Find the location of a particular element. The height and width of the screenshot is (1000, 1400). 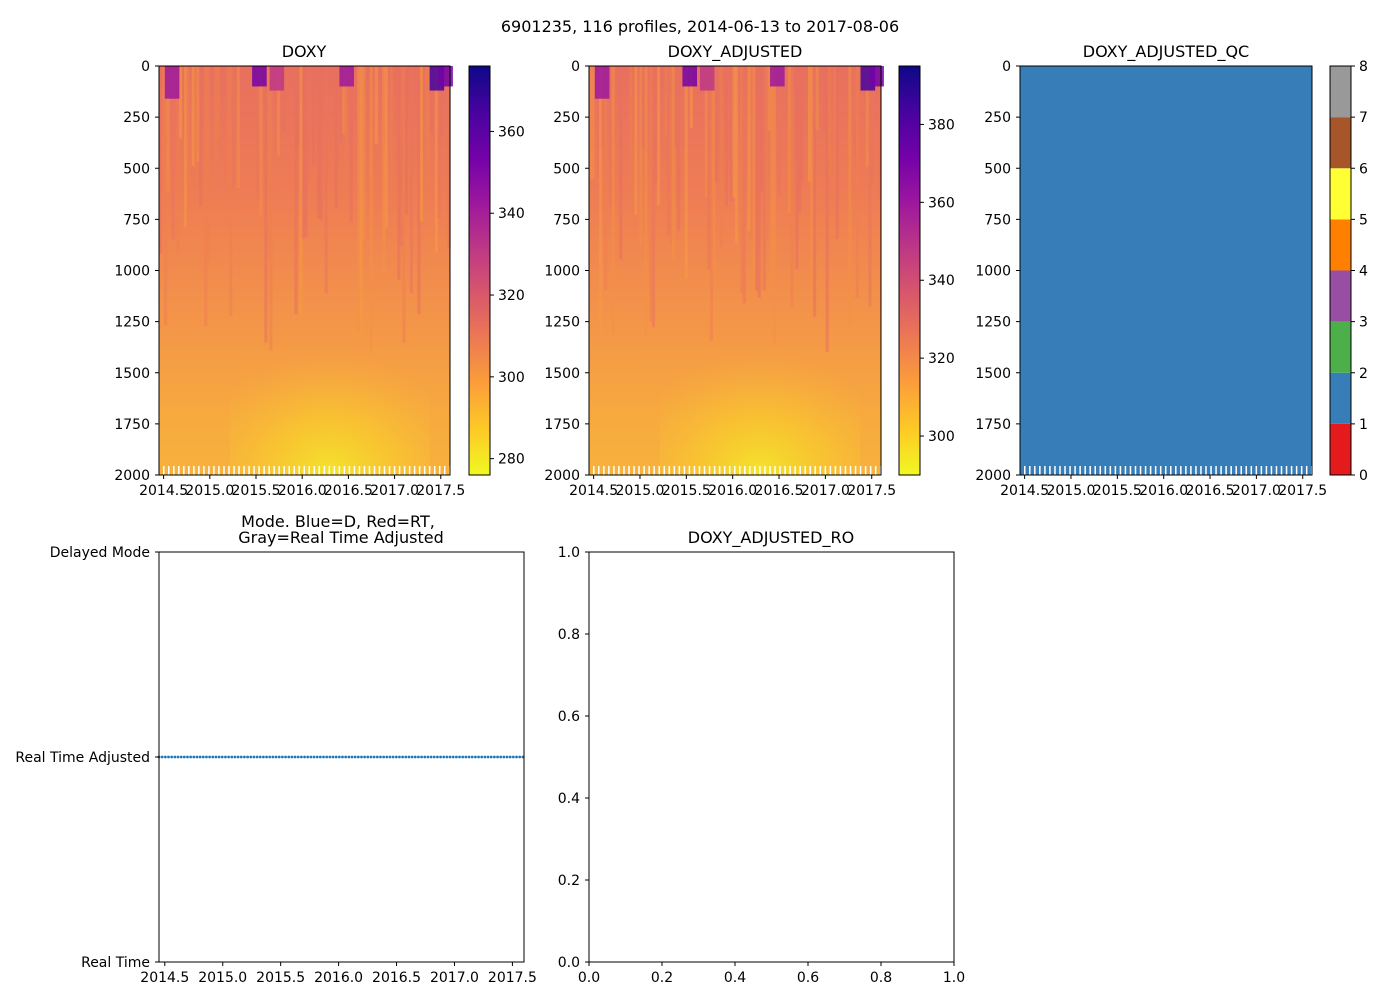

x-tick-label: 0.8 is located at coordinates (881, 978).